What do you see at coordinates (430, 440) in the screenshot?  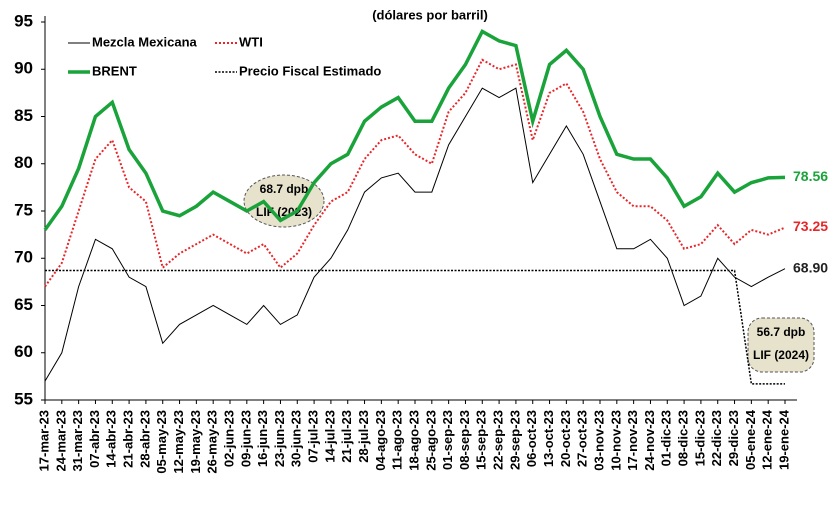 I see `x-tick-label: 25-ago-23` at bounding box center [430, 440].